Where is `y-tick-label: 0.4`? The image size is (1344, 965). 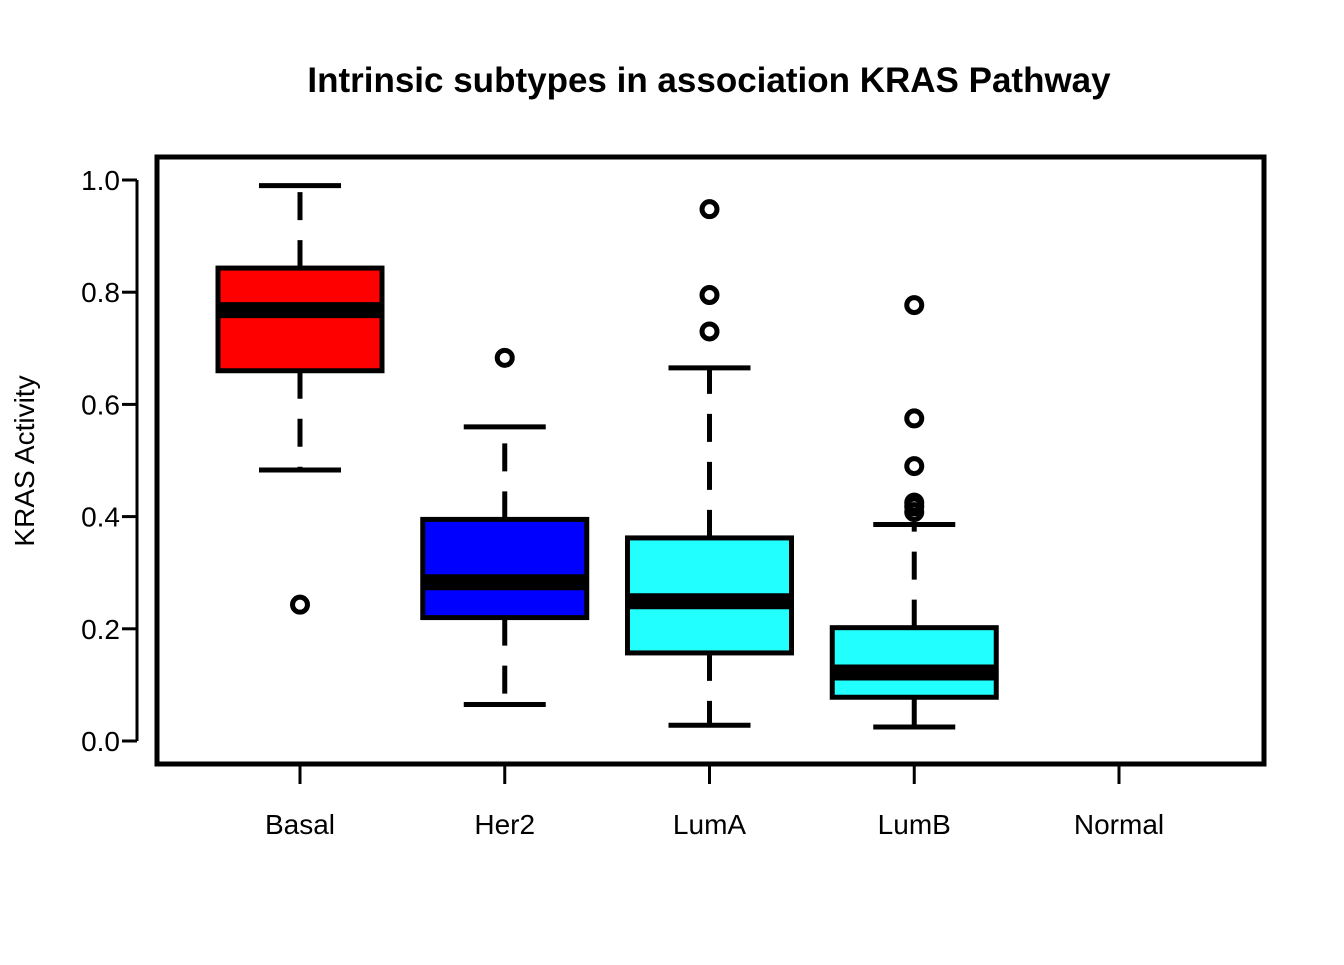 y-tick-label: 0.4 is located at coordinates (100, 517).